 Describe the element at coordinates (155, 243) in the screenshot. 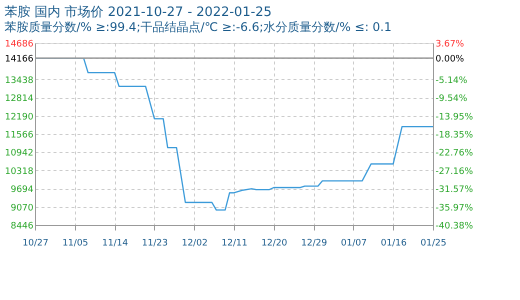

I see `x-tick-label: 11/23` at that location.